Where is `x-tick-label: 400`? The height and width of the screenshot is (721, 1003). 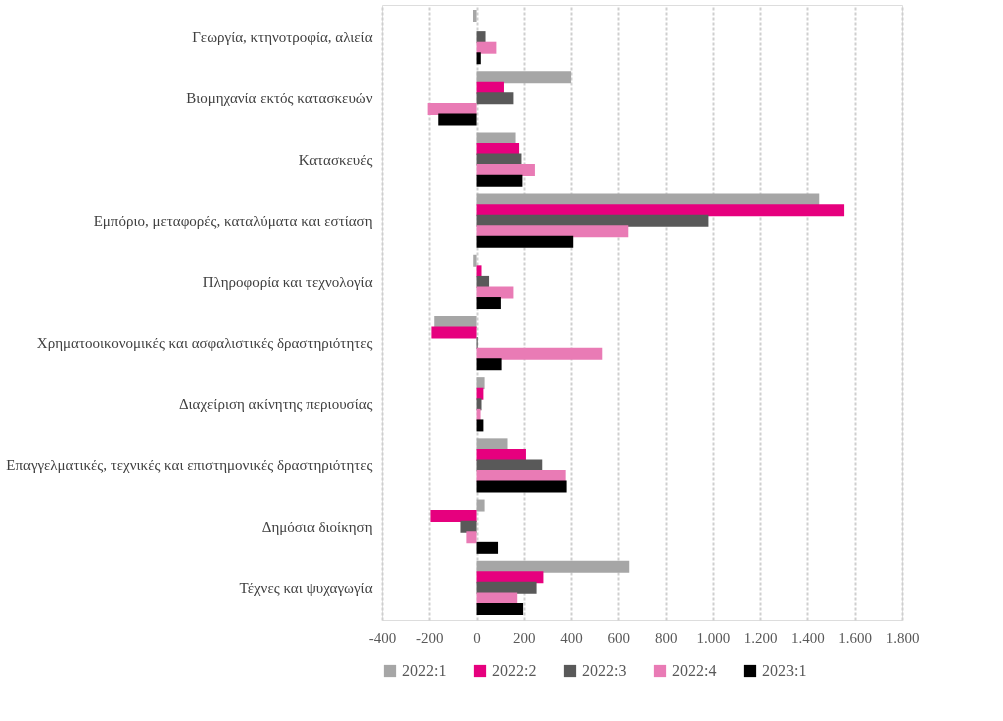 x-tick-label: 400 is located at coordinates (571, 637).